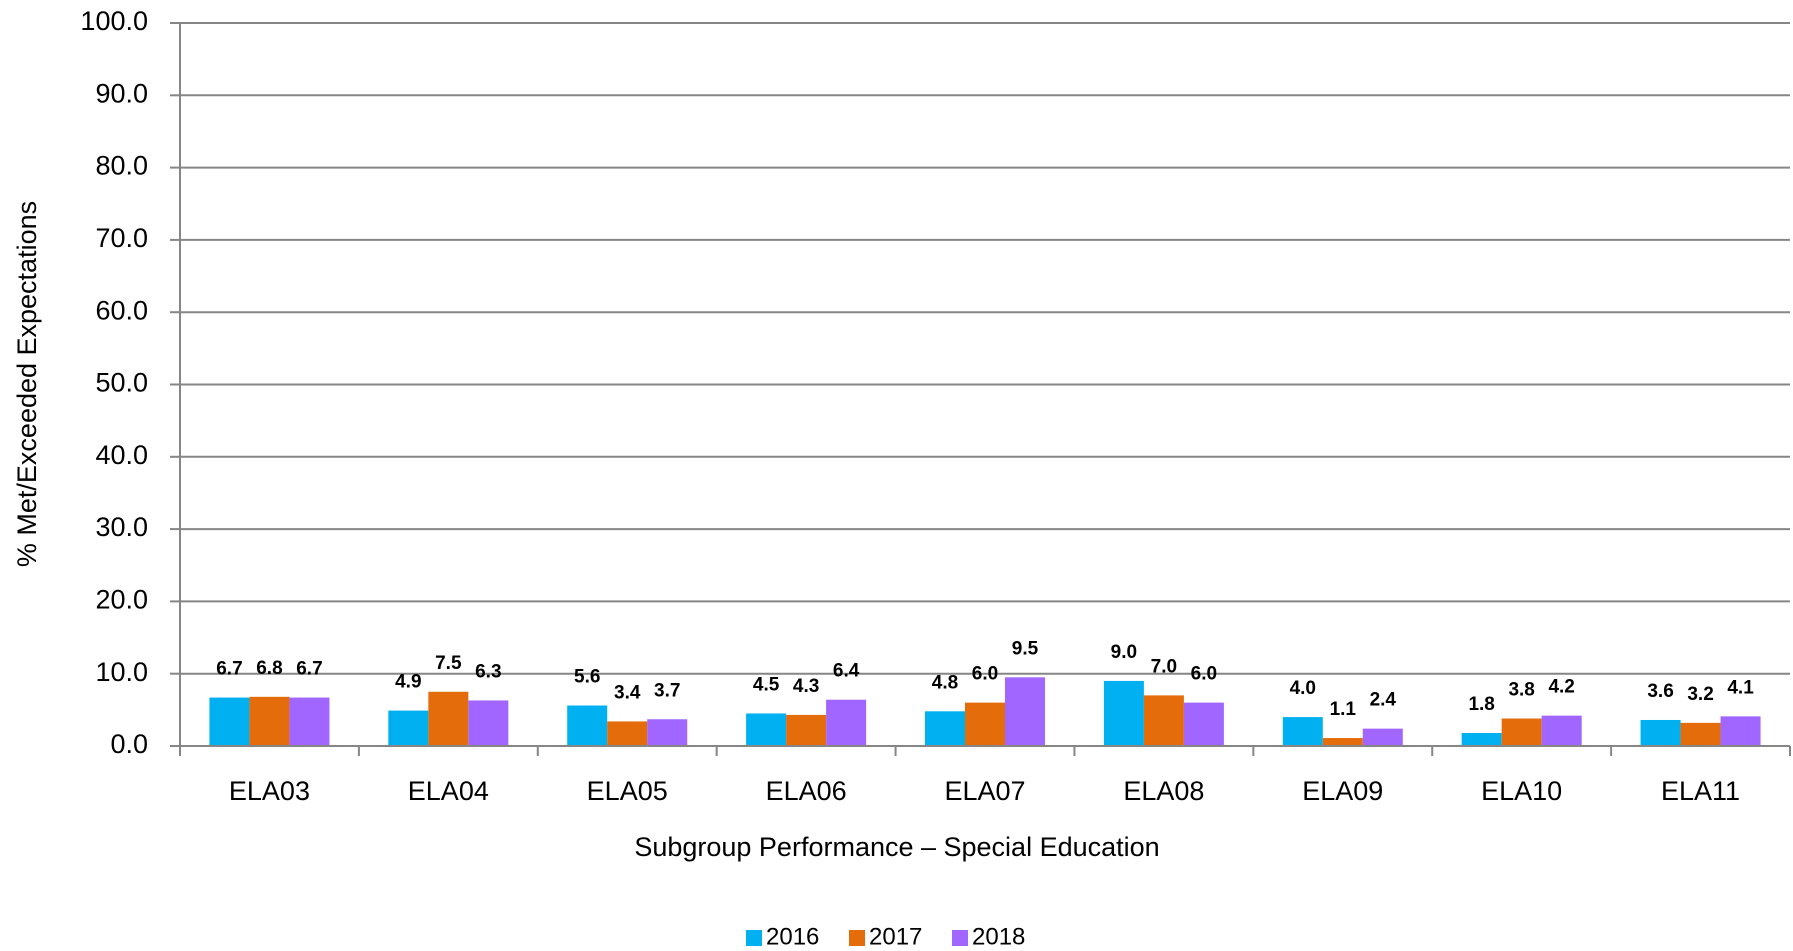 The height and width of the screenshot is (951, 1793). What do you see at coordinates (806, 686) in the screenshot?
I see `value-label: 4.3` at bounding box center [806, 686].